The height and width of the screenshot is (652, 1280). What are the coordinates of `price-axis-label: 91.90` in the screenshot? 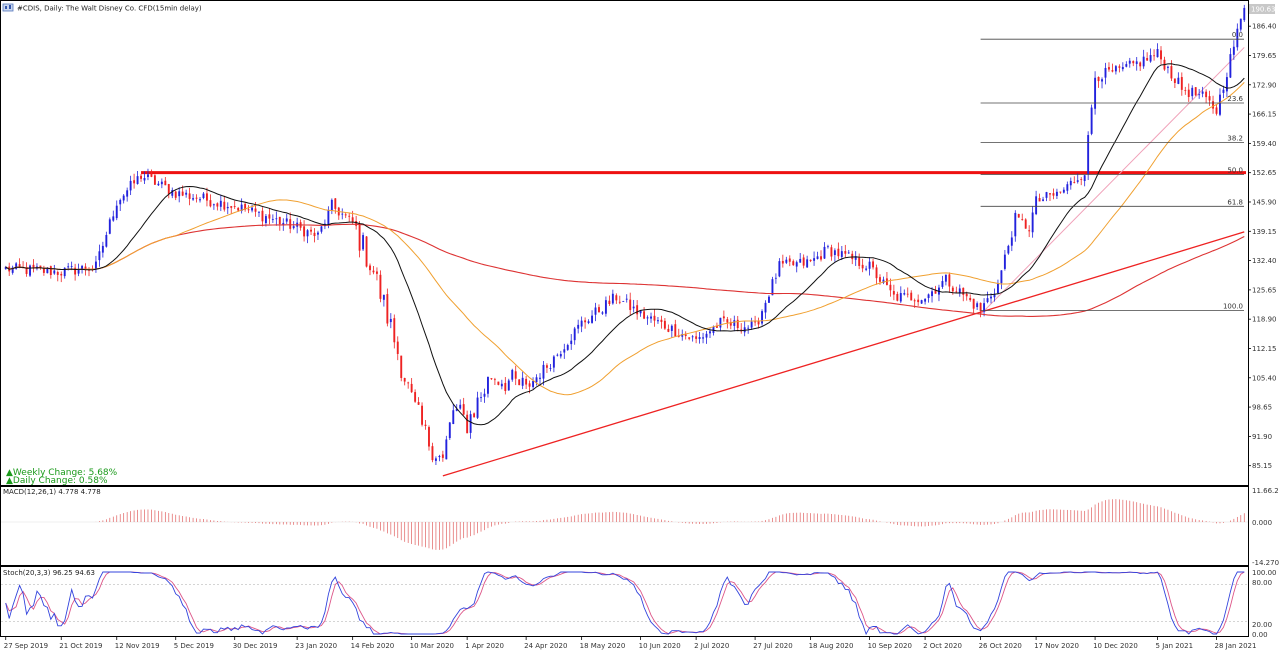 It's located at (1262, 437).